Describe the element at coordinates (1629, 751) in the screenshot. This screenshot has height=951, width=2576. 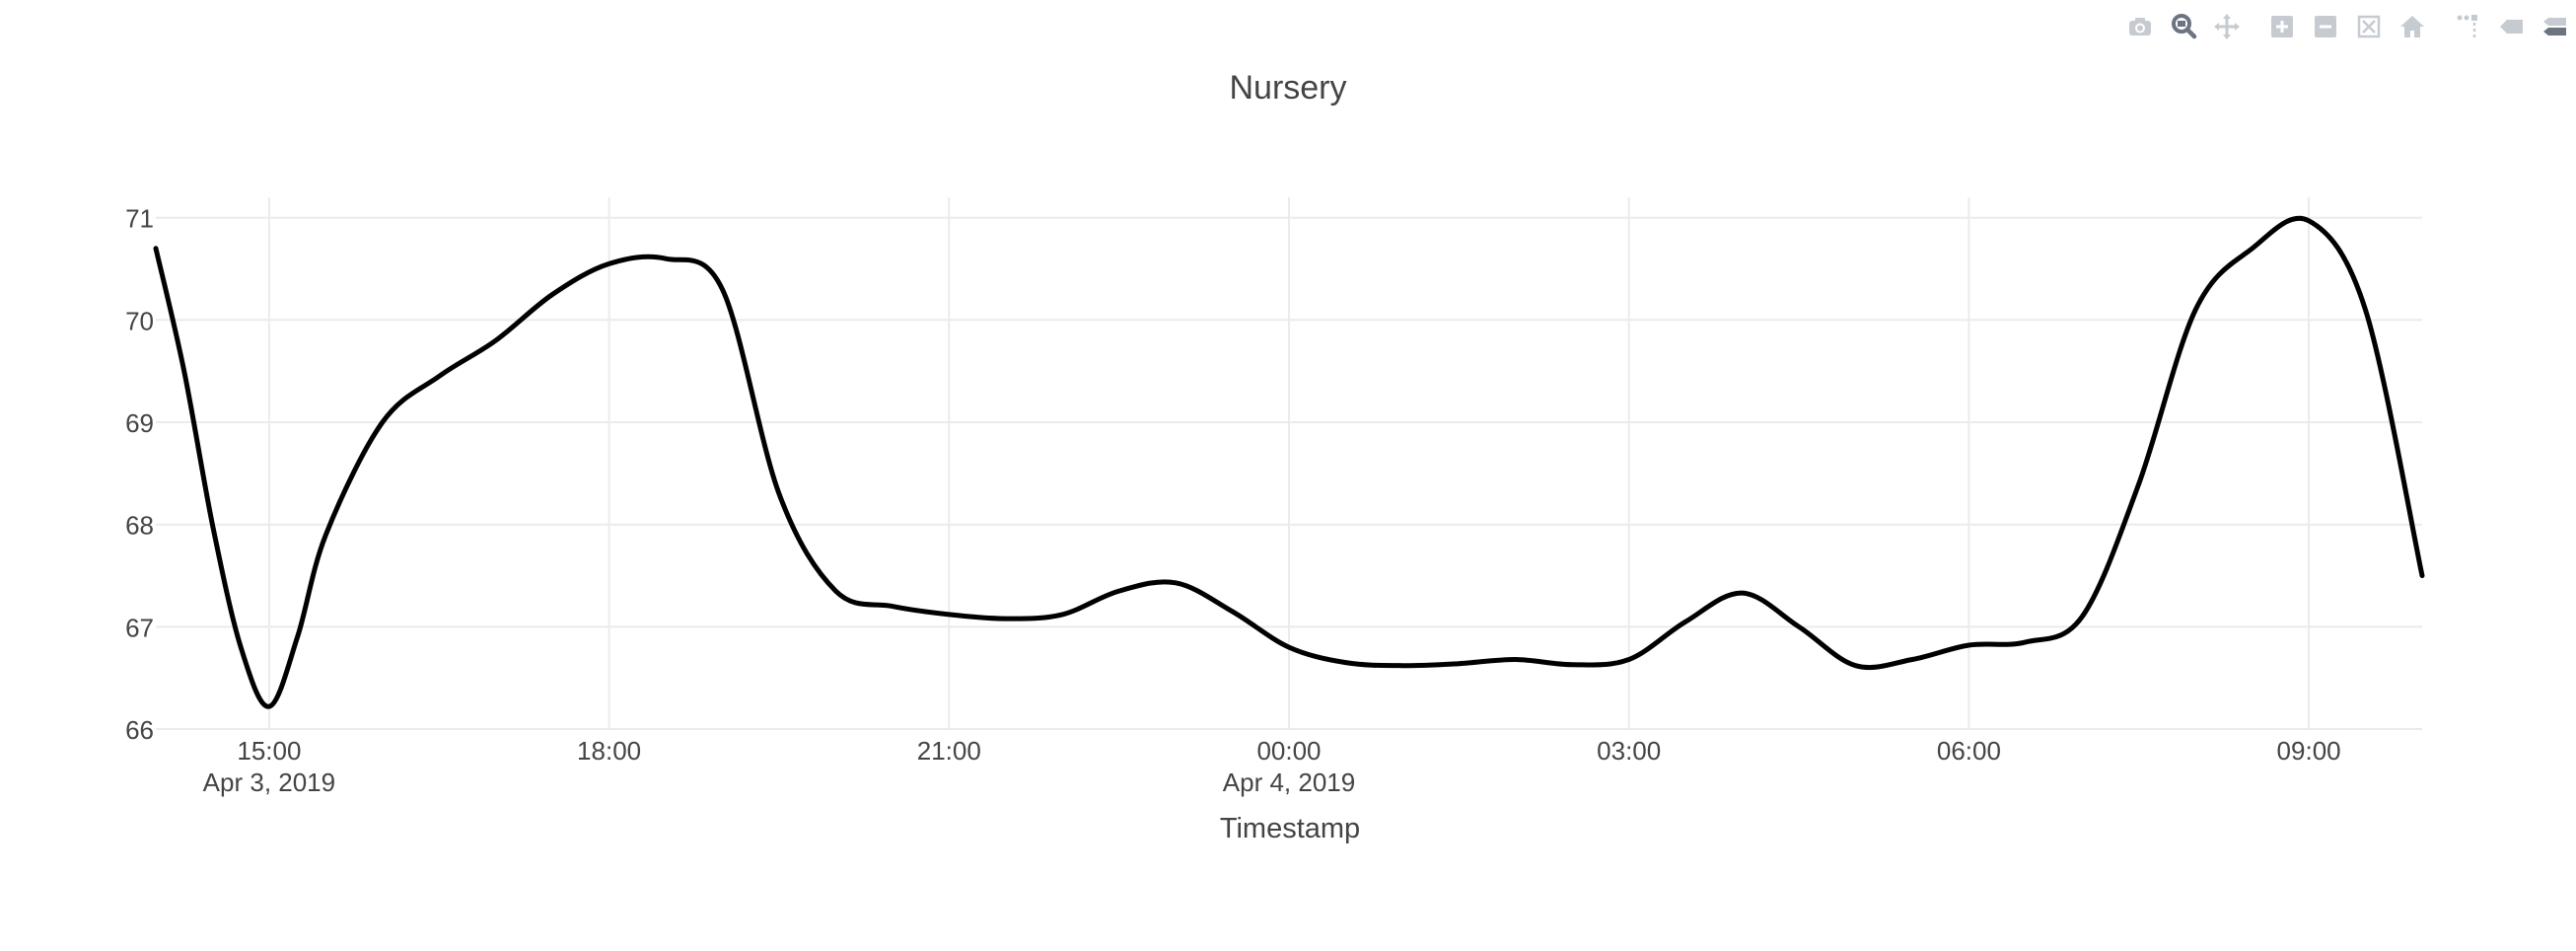
I see `x-tick-label: 03:00` at that location.